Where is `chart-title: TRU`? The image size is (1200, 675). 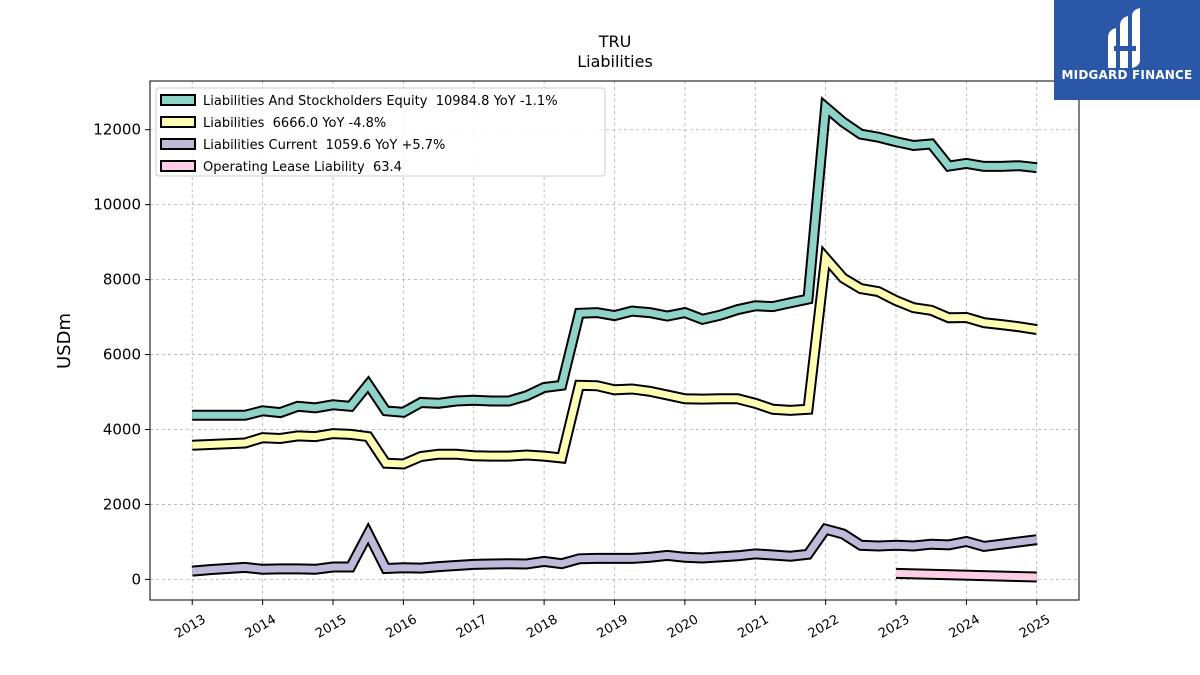 chart-title: TRU is located at coordinates (615, 41).